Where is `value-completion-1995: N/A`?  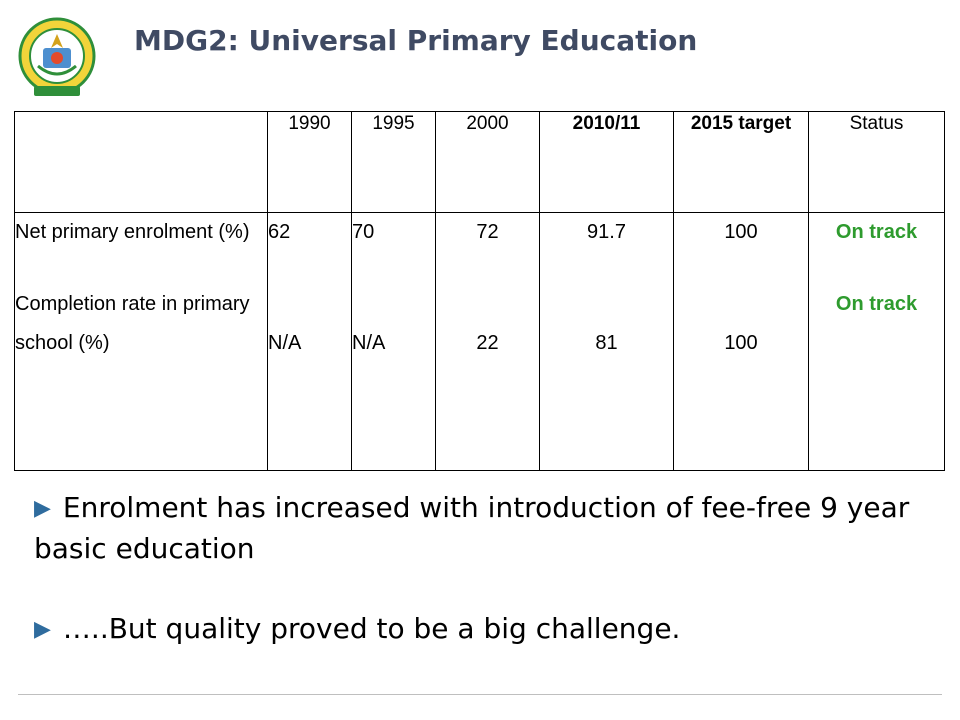 value-completion-1995: N/A is located at coordinates (369, 343).